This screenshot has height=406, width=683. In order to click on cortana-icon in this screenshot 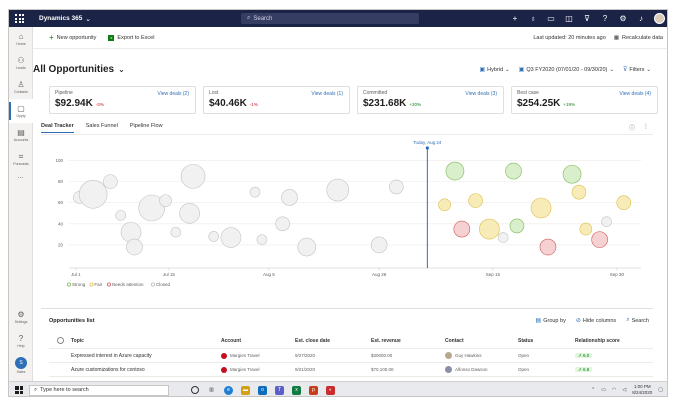, I will do `click(195, 390)`.